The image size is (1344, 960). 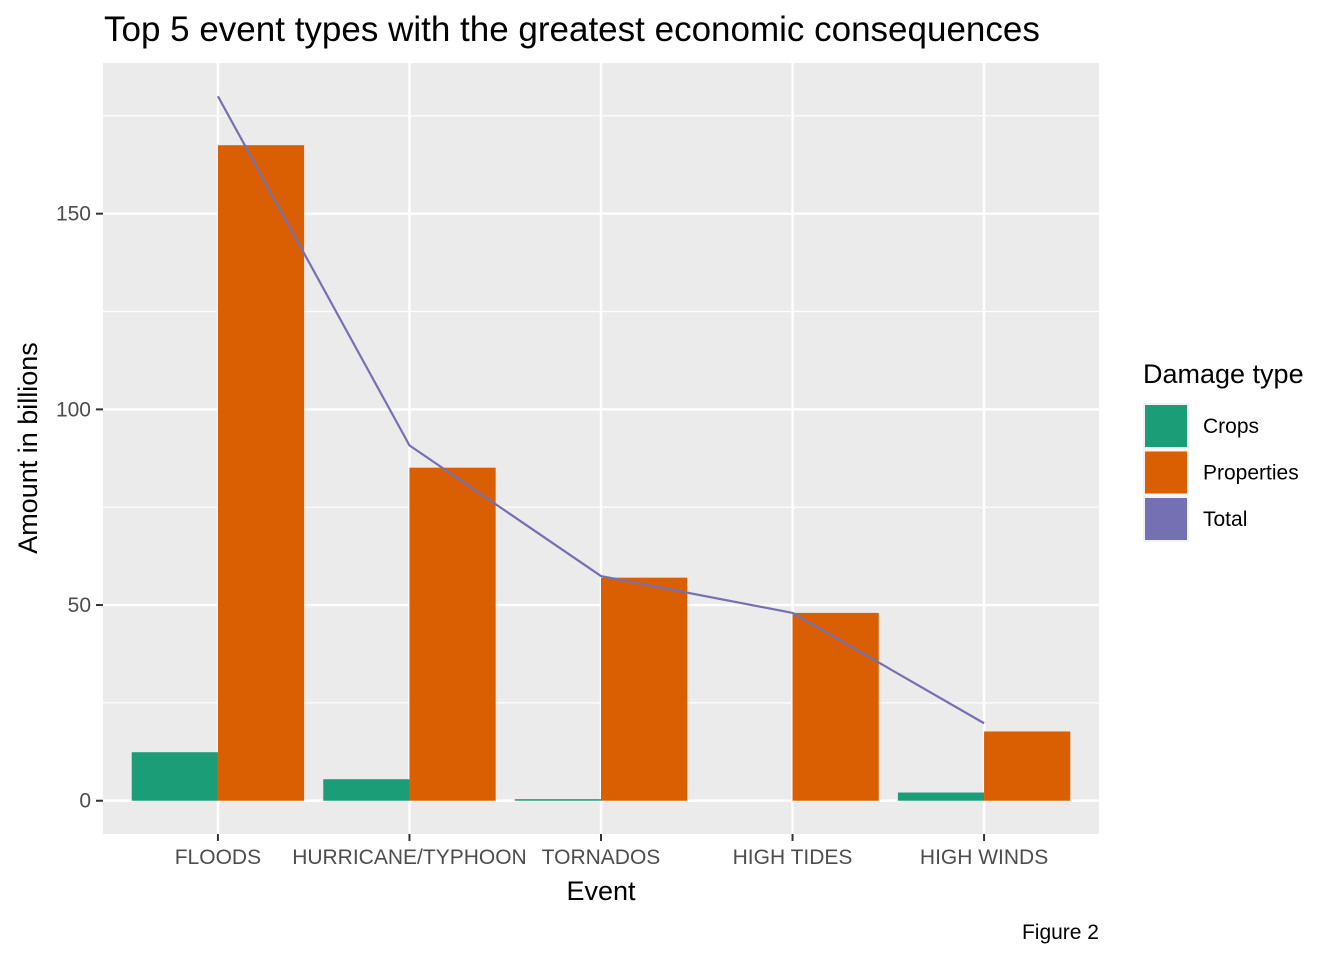 I want to click on legend-label-crops: Crops, so click(x=1231, y=426).